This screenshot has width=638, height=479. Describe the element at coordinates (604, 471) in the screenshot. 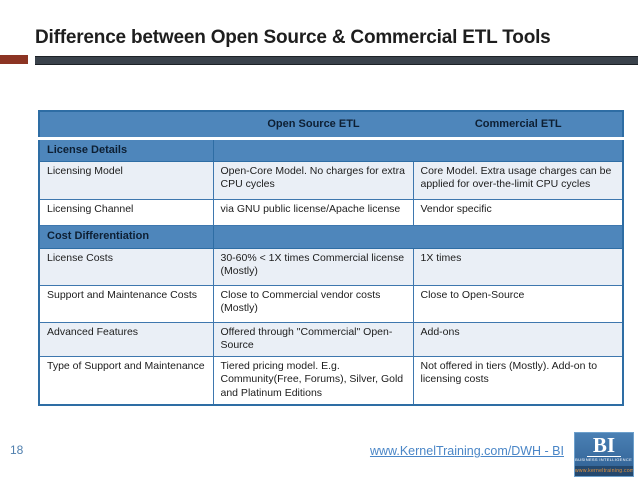

I see `bi-logo-url: www.kerneltraining.com` at that location.